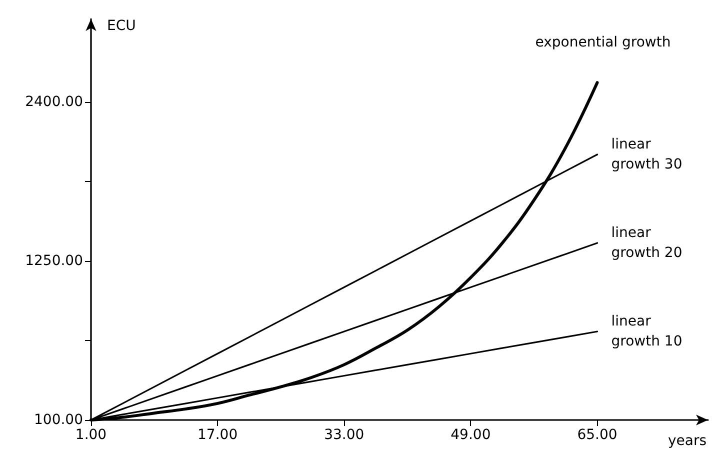  What do you see at coordinates (597, 435) in the screenshot?
I see `x-tick-label: 65.00` at bounding box center [597, 435].